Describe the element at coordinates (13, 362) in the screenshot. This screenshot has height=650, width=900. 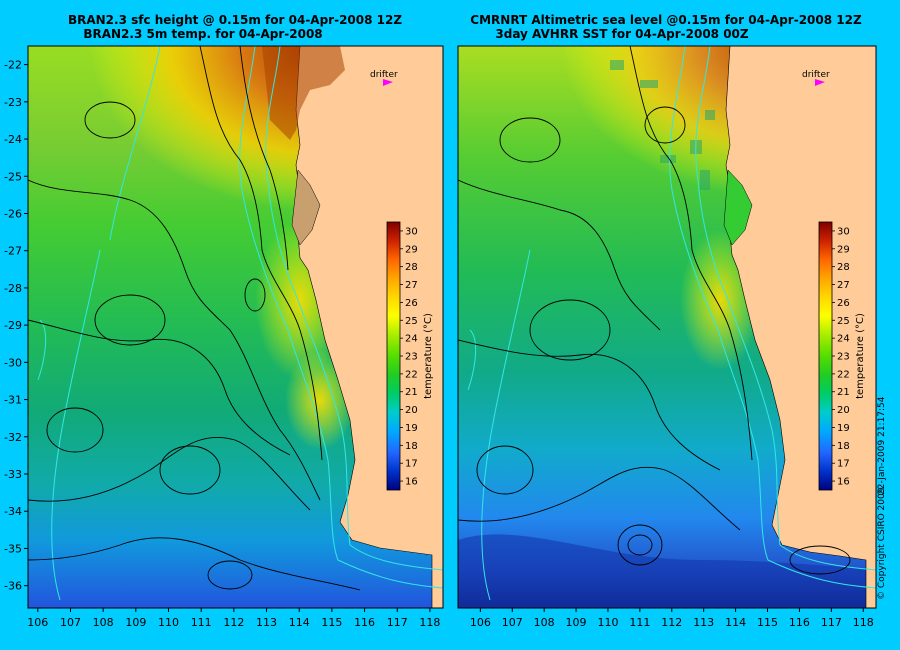
I see `y-tick-label: -30` at that location.